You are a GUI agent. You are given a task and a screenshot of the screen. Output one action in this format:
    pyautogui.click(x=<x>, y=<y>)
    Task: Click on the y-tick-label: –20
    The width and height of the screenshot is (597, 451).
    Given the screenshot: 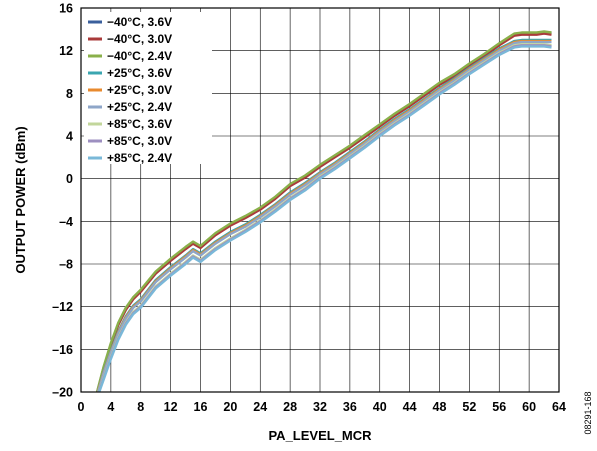 What is the action you would take?
    pyautogui.click(x=62, y=393)
    